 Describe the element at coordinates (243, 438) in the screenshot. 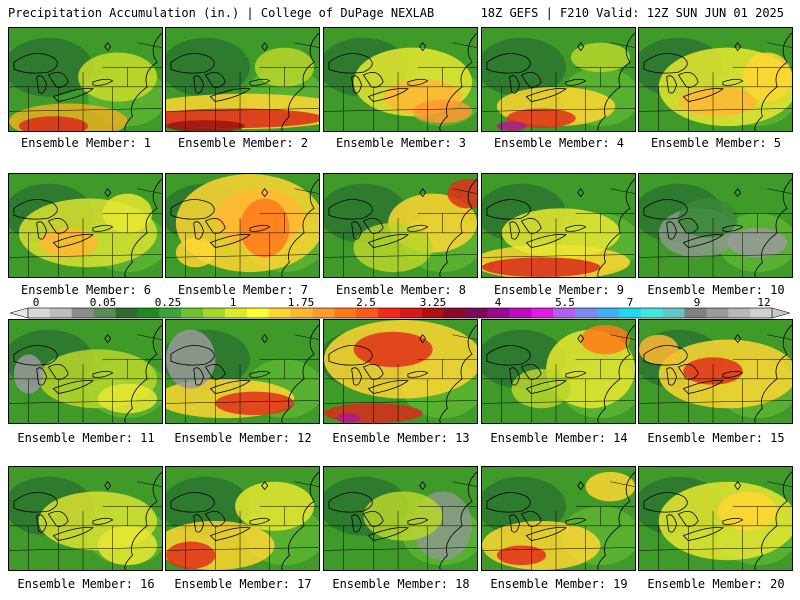

I see `ensemble-member-label: Ensemble Member: 12` at that location.